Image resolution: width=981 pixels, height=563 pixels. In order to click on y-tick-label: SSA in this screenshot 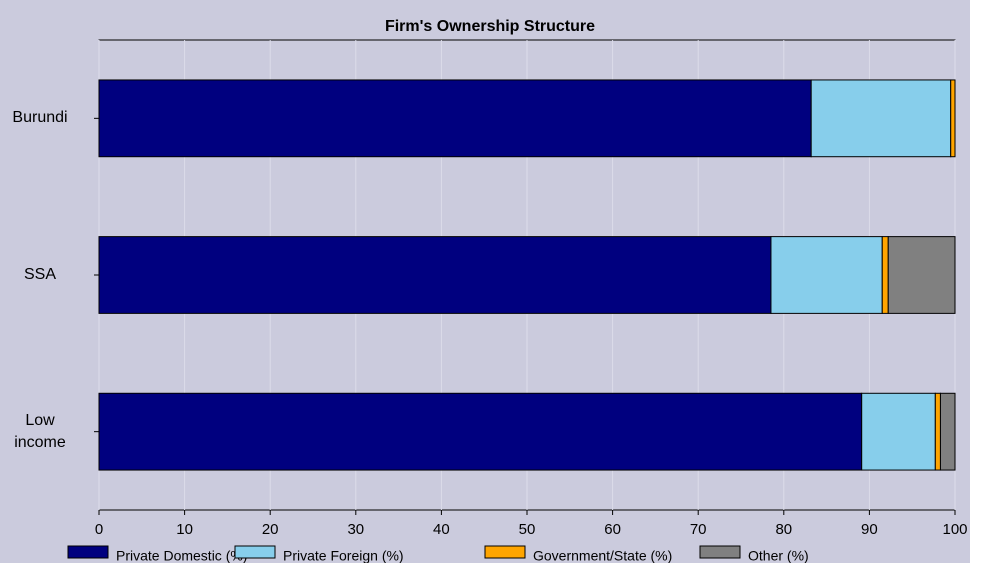, I will do `click(39, 274)`.